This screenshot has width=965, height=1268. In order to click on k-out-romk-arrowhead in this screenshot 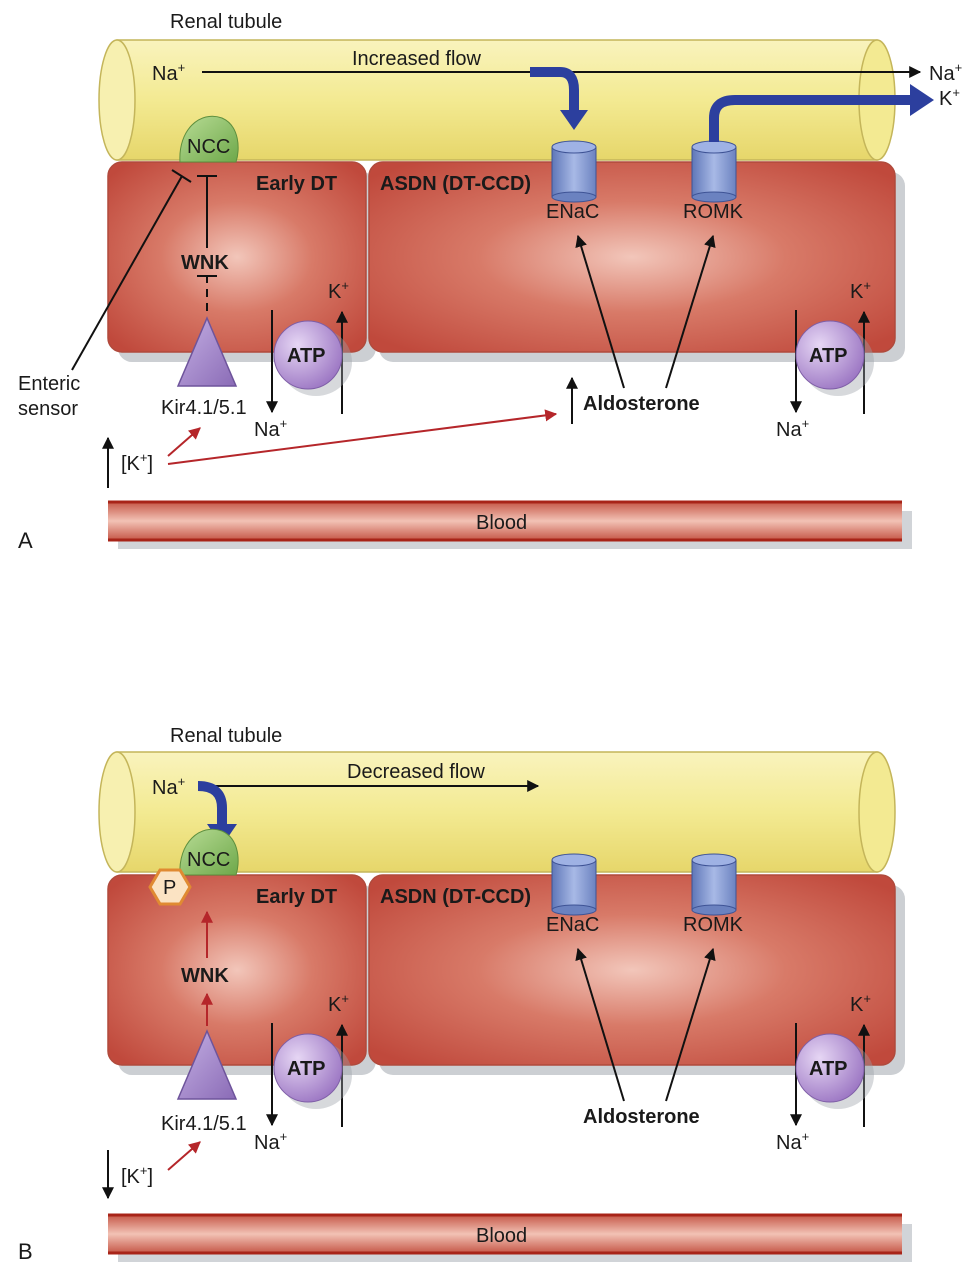, I will do `click(922, 100)`.